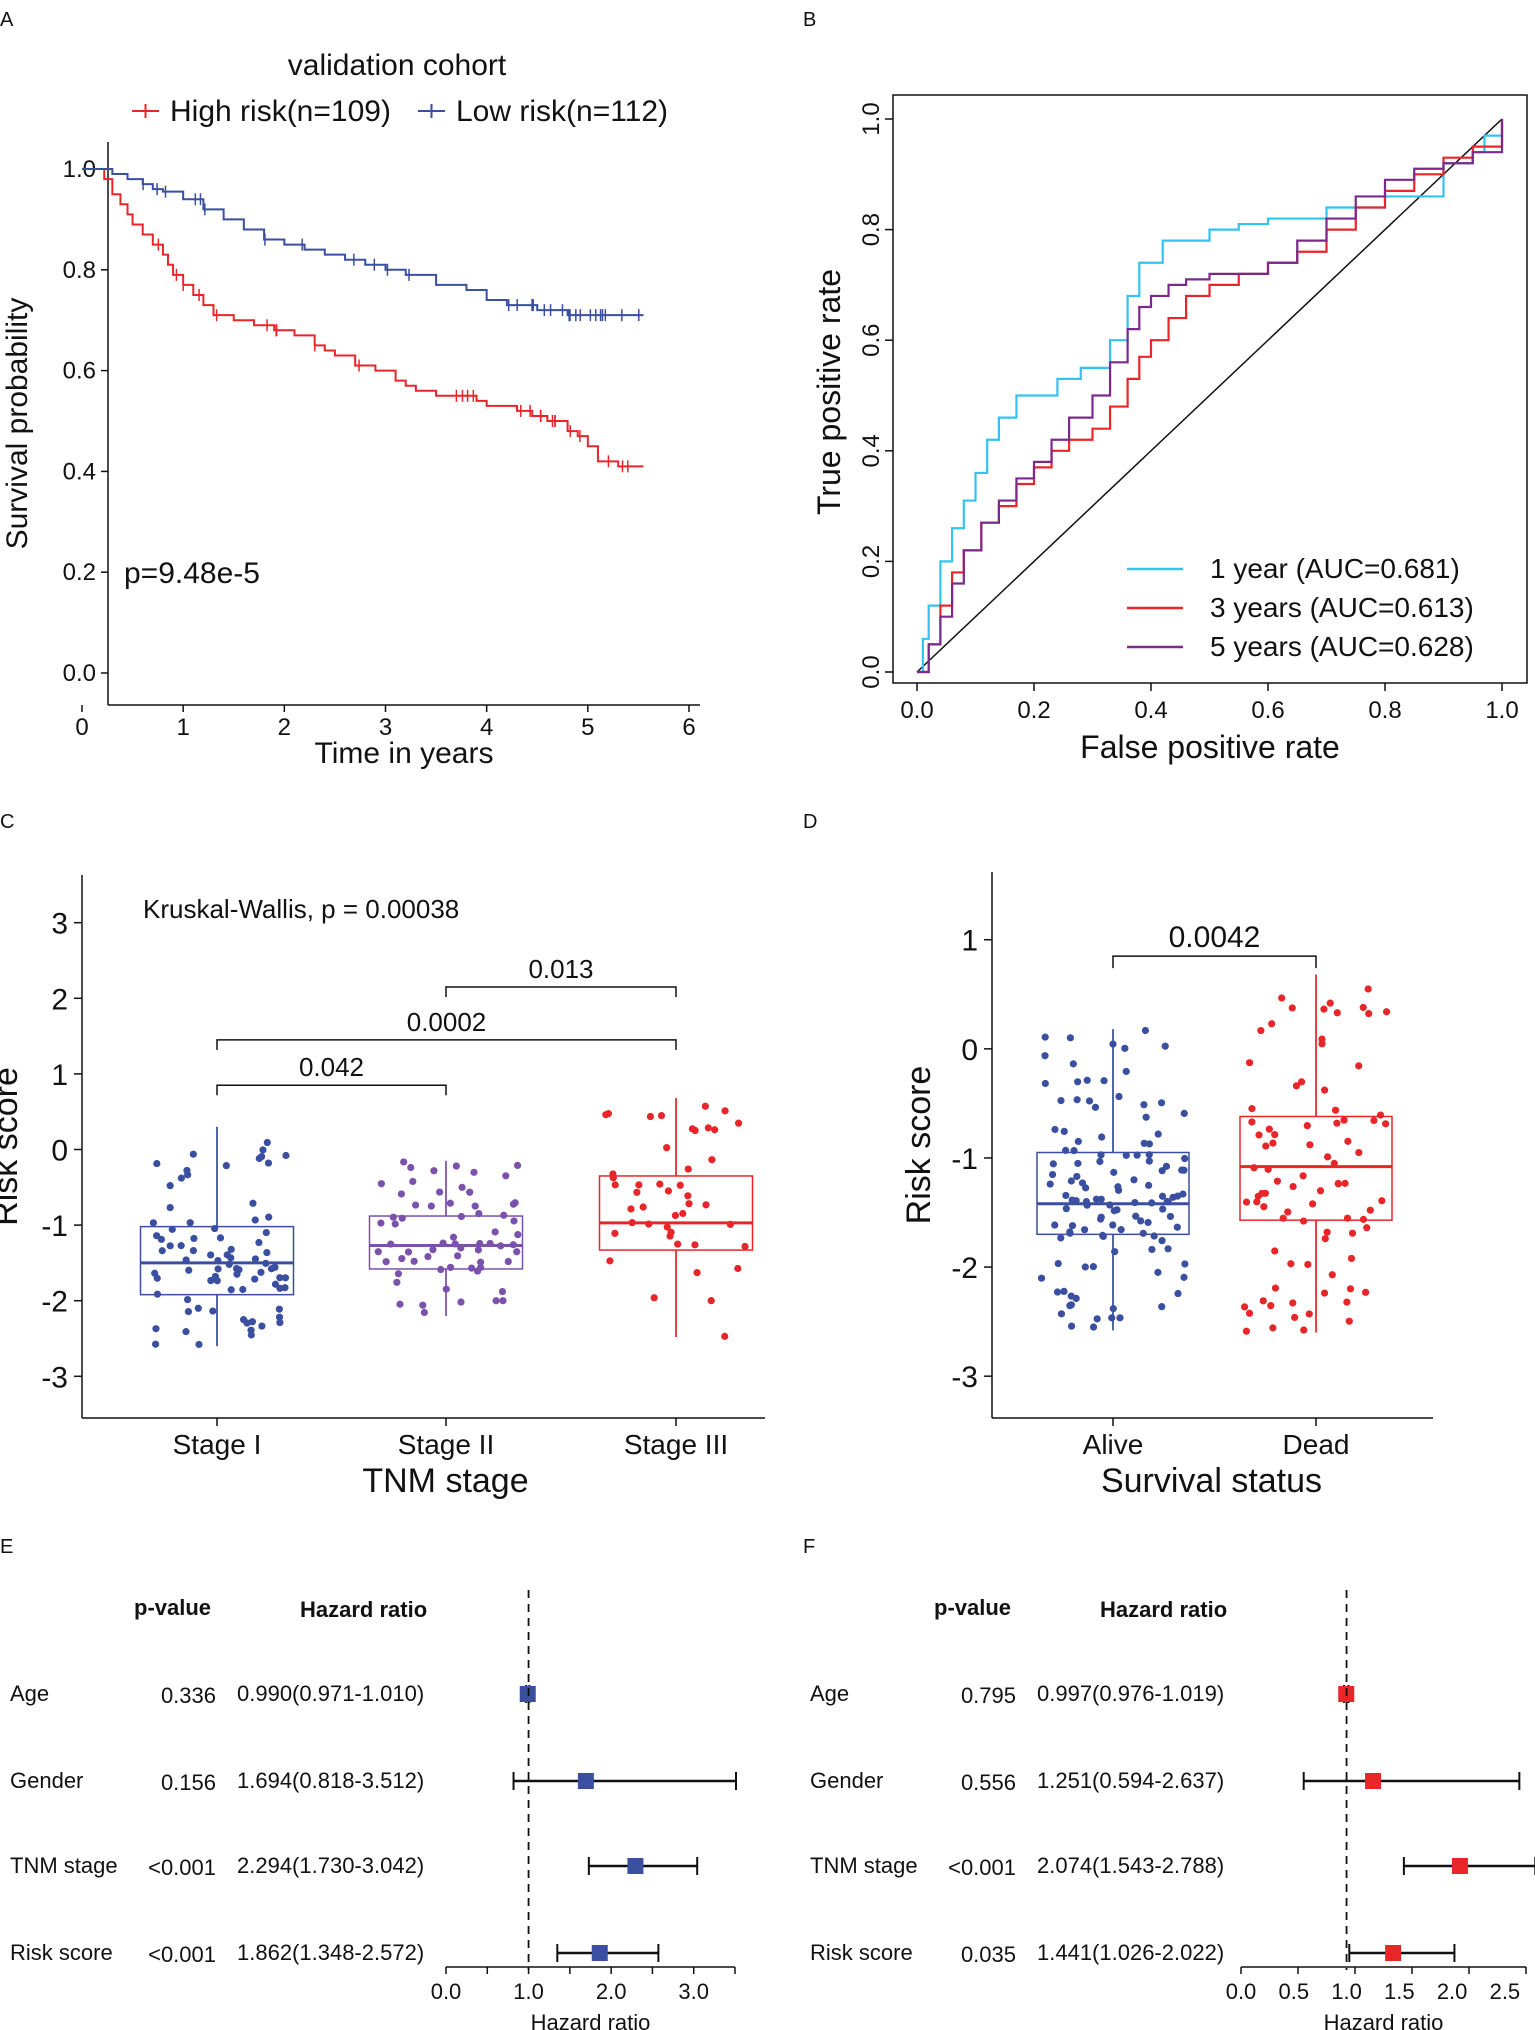 This screenshot has height=2030, width=1535. What do you see at coordinates (1342, 646) in the screenshot?
I see `legend-label: 5 years (AUC=0.628)` at bounding box center [1342, 646].